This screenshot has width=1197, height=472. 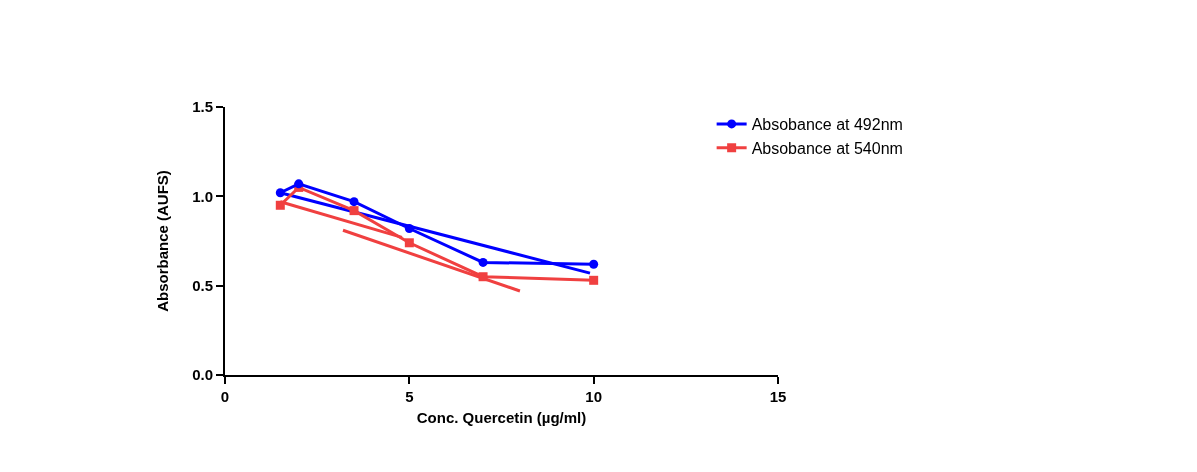 What do you see at coordinates (202, 375) in the screenshot?
I see `y-tick-label: 0.0` at bounding box center [202, 375].